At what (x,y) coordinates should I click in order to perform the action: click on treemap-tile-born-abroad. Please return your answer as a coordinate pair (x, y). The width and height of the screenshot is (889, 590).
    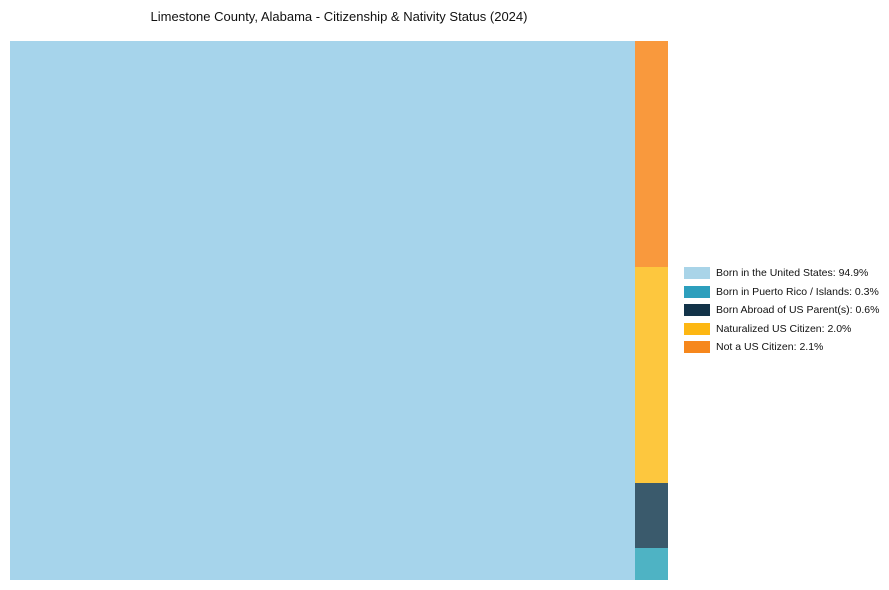
    Looking at the image, I should click on (651, 515).